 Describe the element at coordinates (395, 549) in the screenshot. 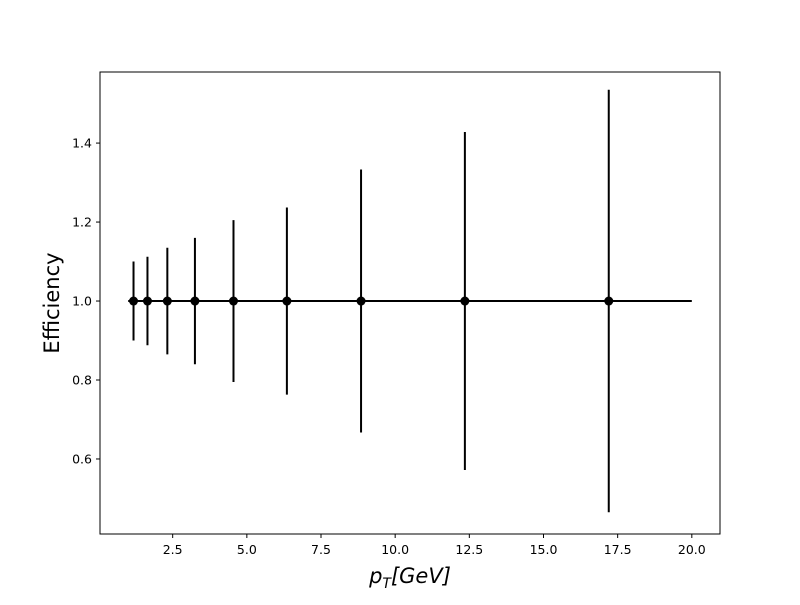

I see `x-tick-label: 10.0` at that location.